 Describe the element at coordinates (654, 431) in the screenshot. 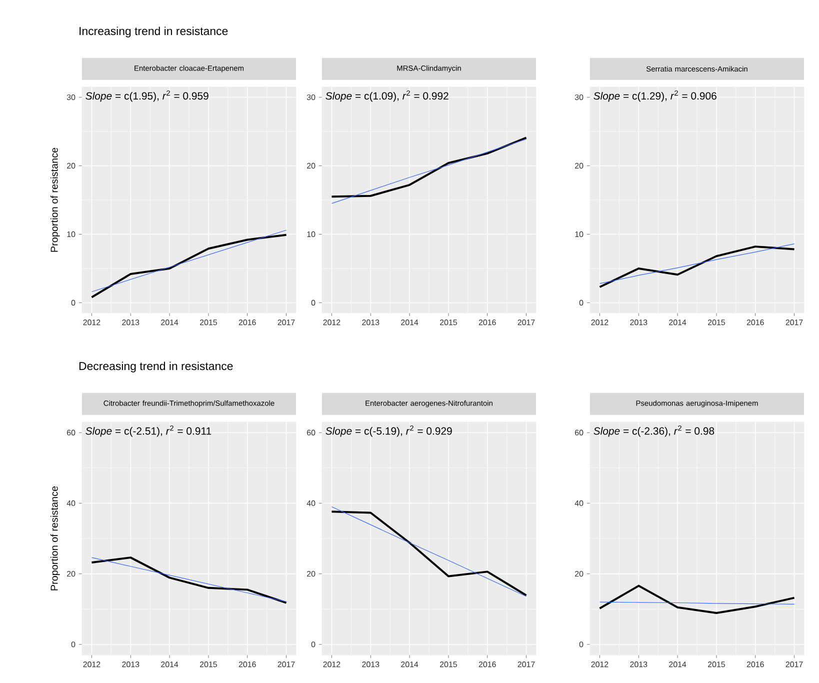

I see `annotation: Slope = c(-2.36), r$^{2}$ = 0.98` at that location.